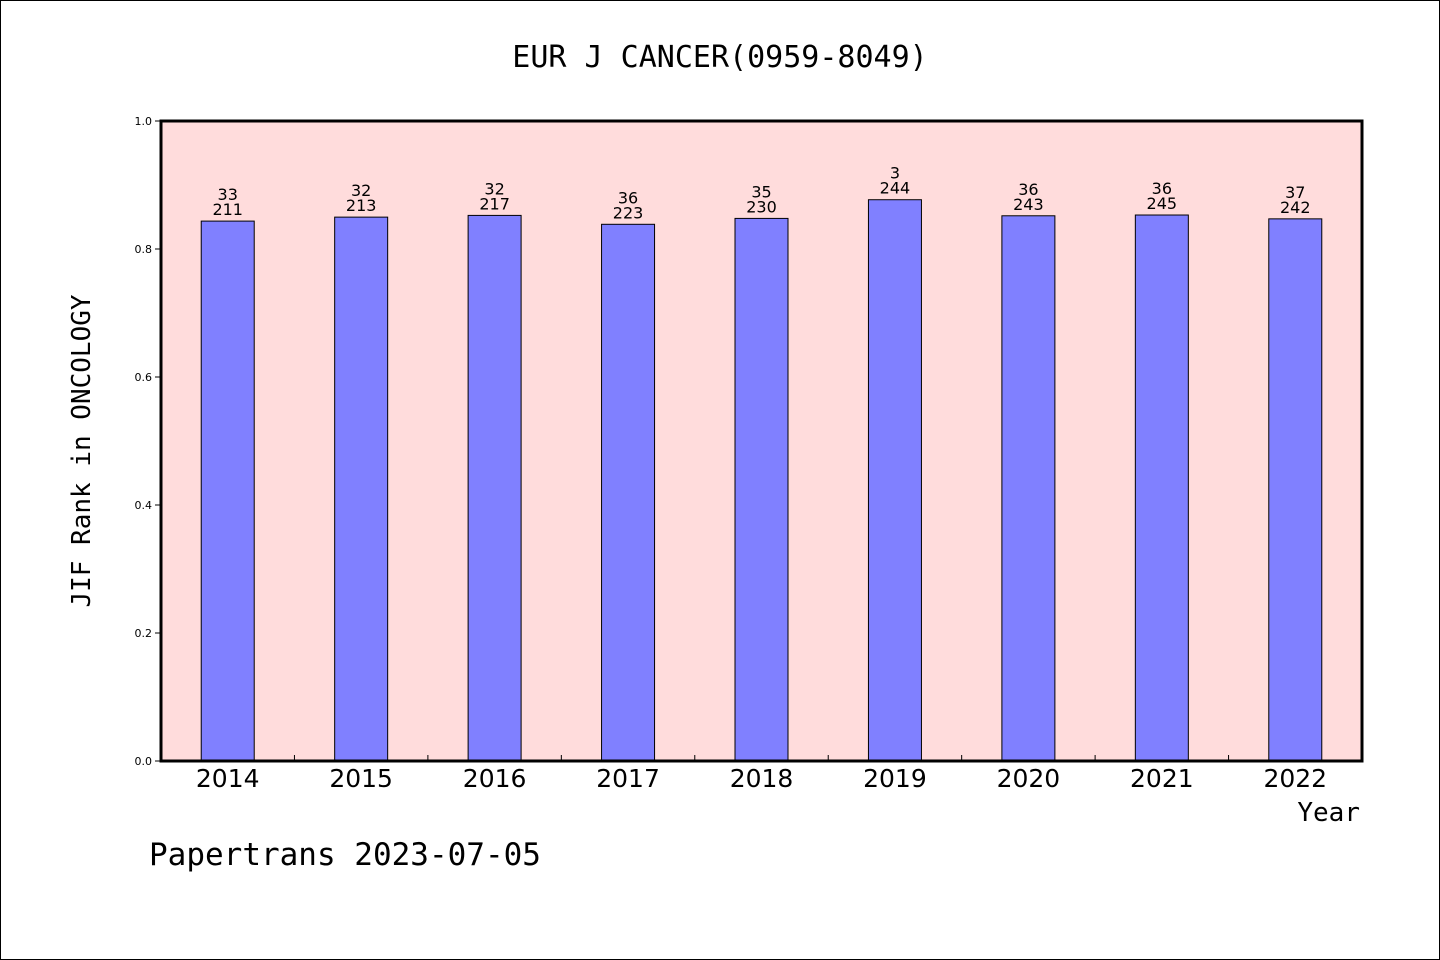  What do you see at coordinates (895, 188) in the screenshot?
I see `data-label-total: 244` at bounding box center [895, 188].